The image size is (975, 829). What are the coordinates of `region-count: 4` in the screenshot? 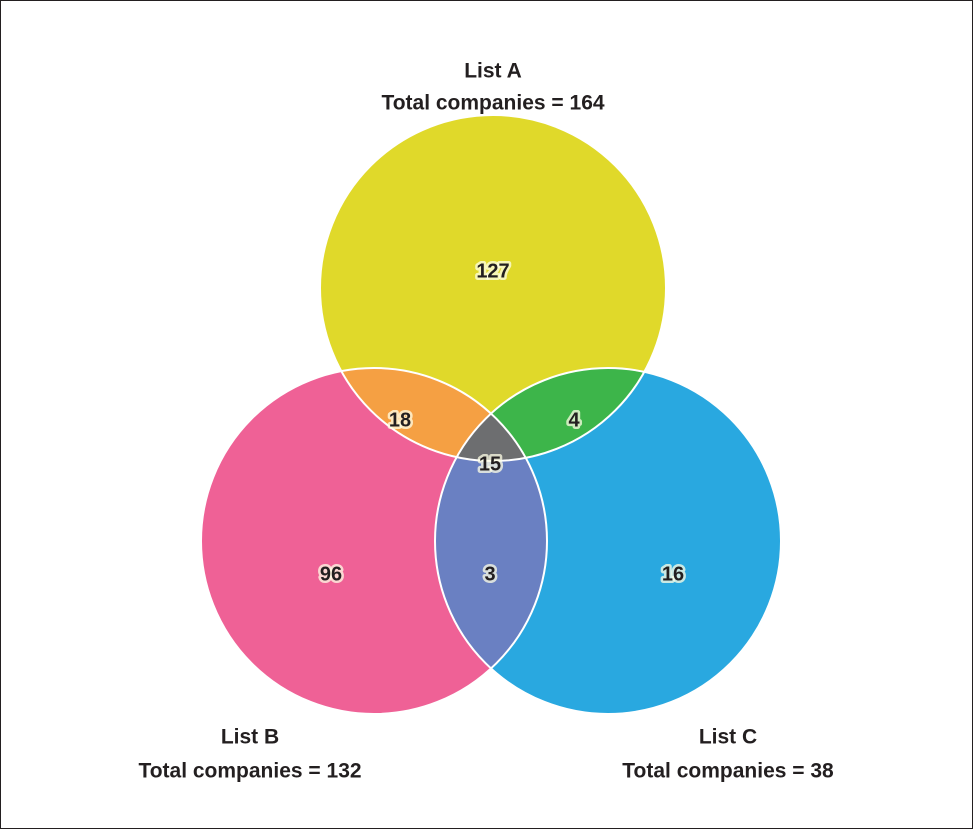 It's located at (574, 420).